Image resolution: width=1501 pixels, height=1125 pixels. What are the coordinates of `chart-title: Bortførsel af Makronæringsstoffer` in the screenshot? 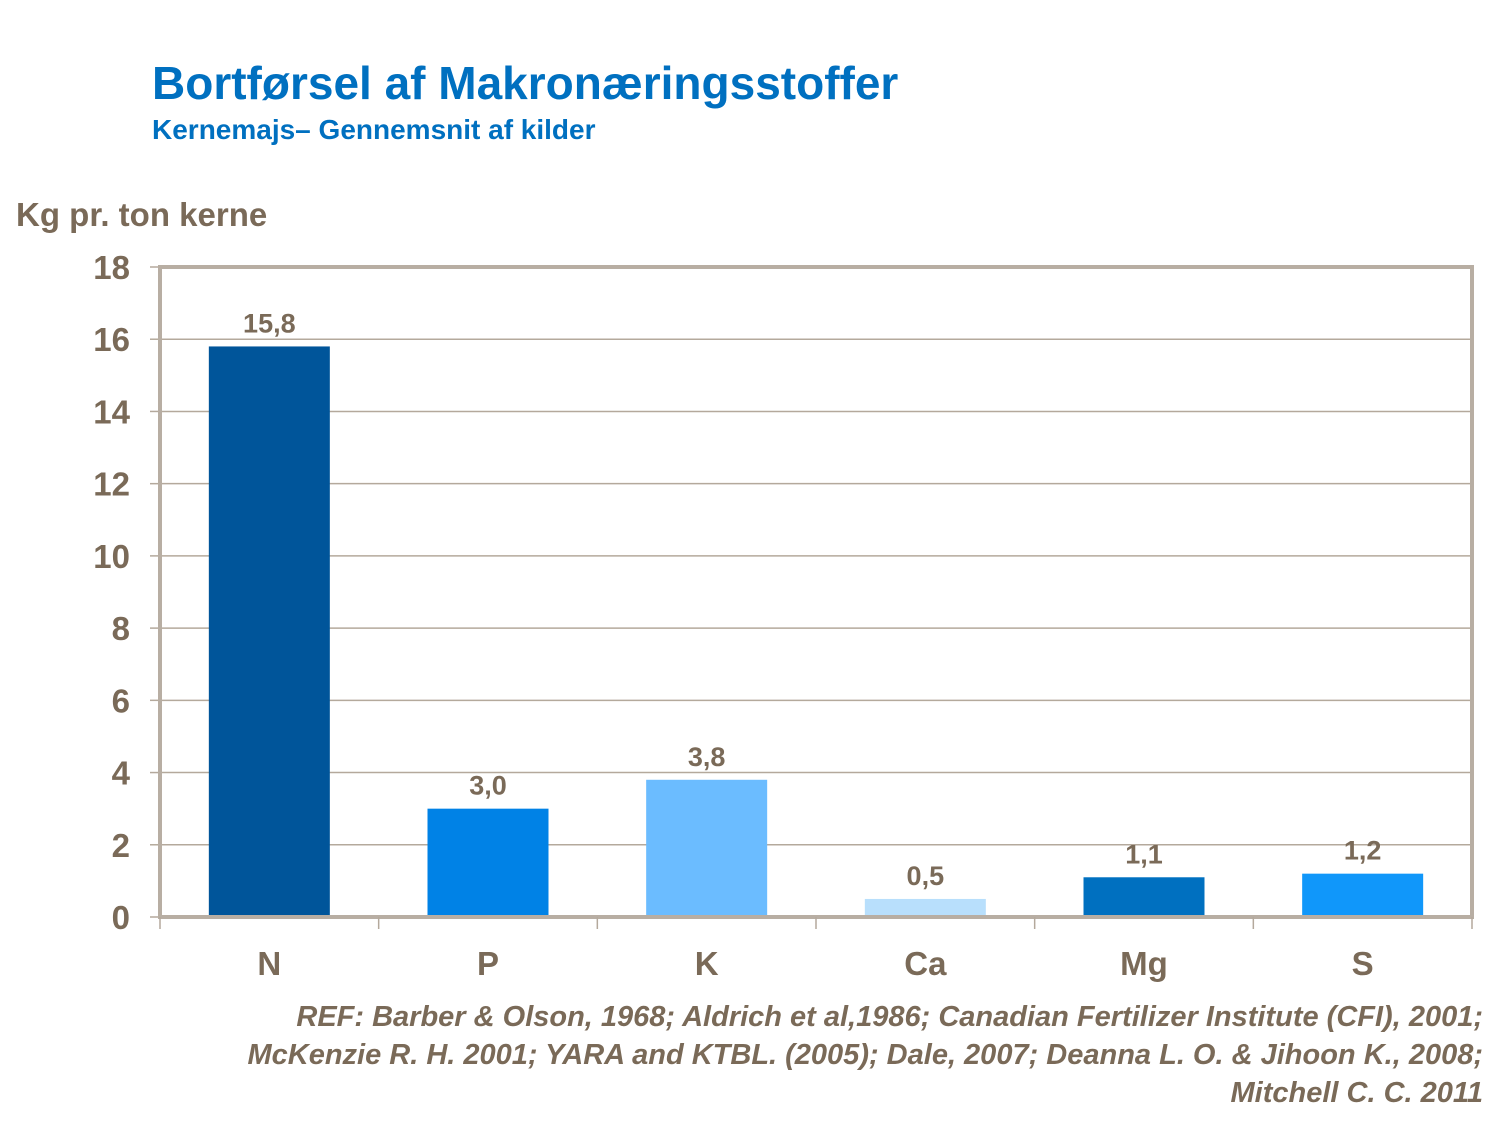 It's located at (525, 83).